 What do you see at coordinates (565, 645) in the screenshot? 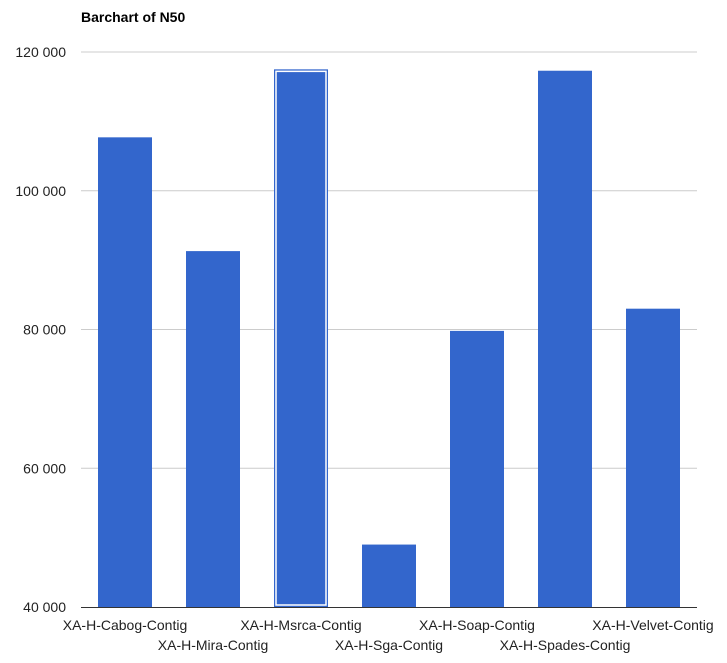
I see `x-tick-label: XA-H-Spades-Contig` at bounding box center [565, 645].